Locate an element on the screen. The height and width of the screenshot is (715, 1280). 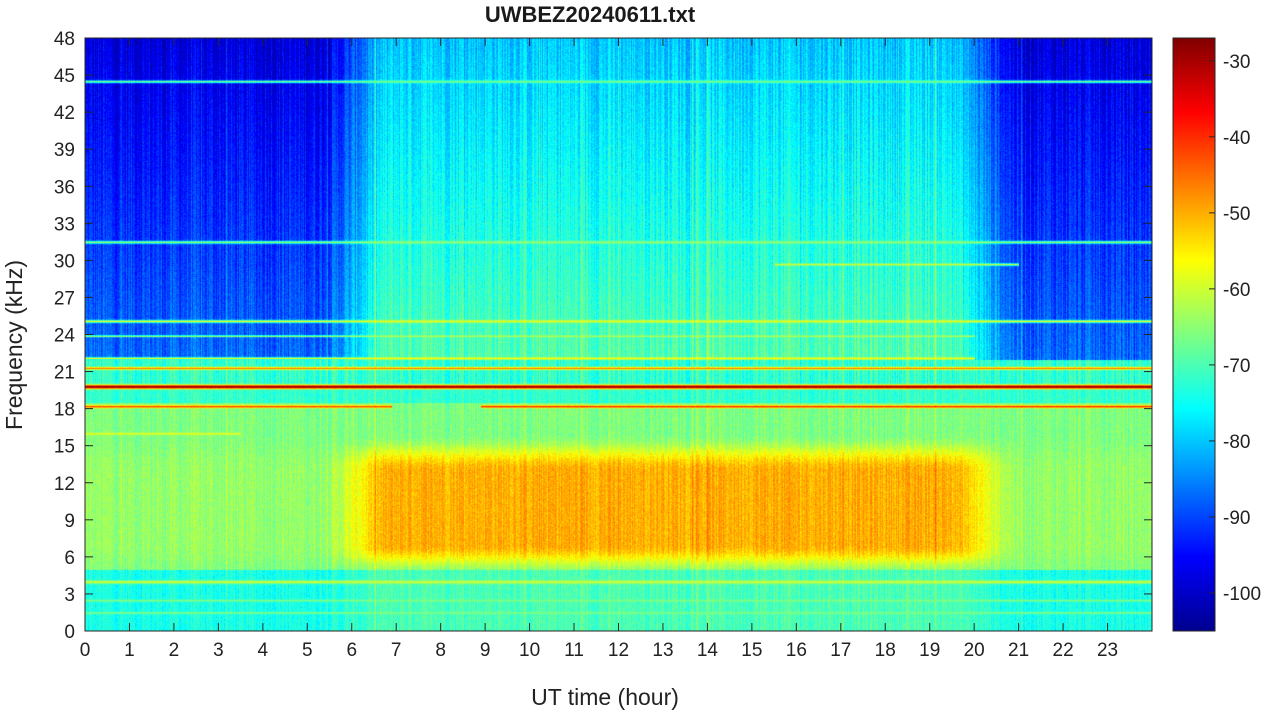
y-axis-label: Frequency (kHz) is located at coordinates (14, 345).